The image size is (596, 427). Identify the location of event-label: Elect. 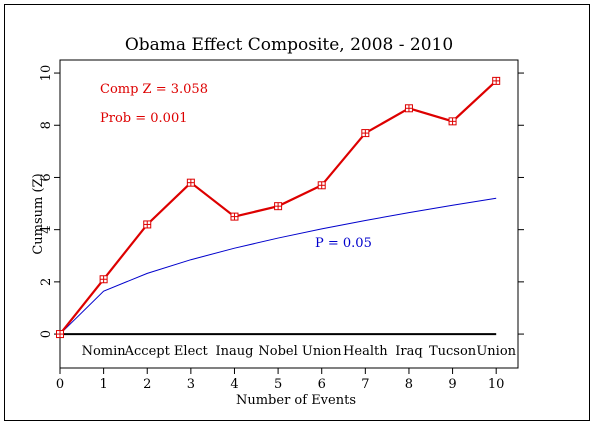
(191, 351).